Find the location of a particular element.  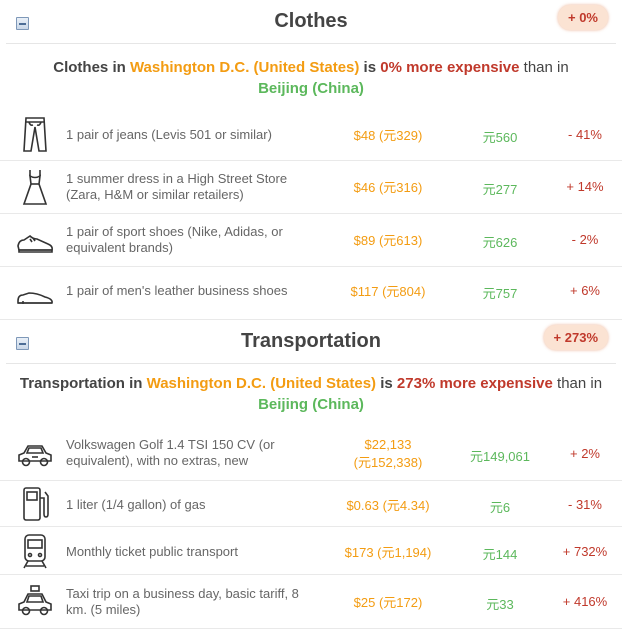

section-title: Transportation is located at coordinates (310, 341).